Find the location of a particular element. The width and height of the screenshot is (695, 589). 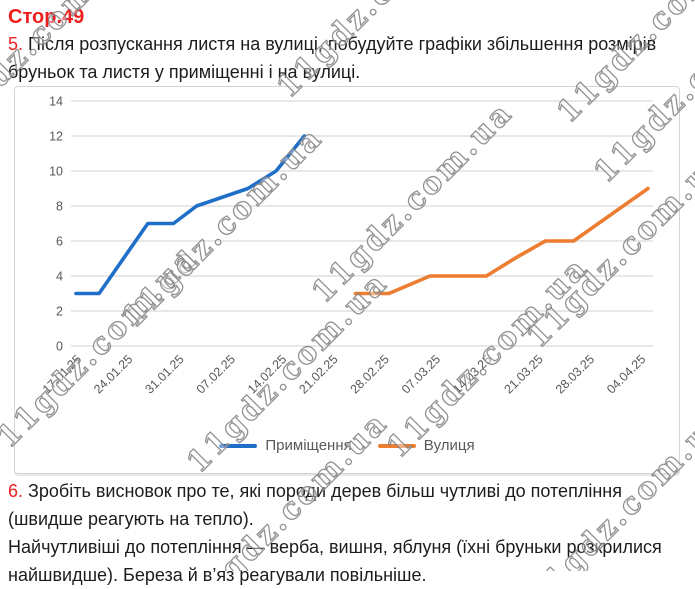

x-axis-tick-label: 28.03.25 is located at coordinates (575, 374).